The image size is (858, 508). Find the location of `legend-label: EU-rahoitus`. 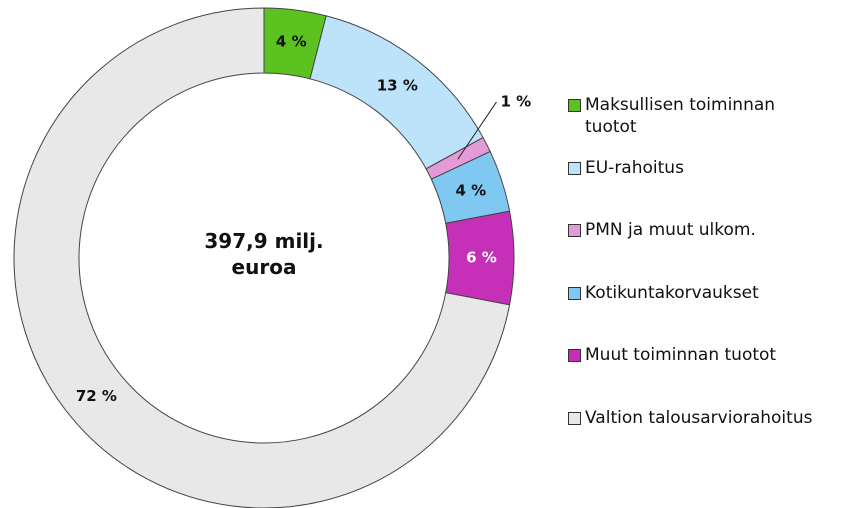

legend-label: EU-rahoitus is located at coordinates (634, 167).